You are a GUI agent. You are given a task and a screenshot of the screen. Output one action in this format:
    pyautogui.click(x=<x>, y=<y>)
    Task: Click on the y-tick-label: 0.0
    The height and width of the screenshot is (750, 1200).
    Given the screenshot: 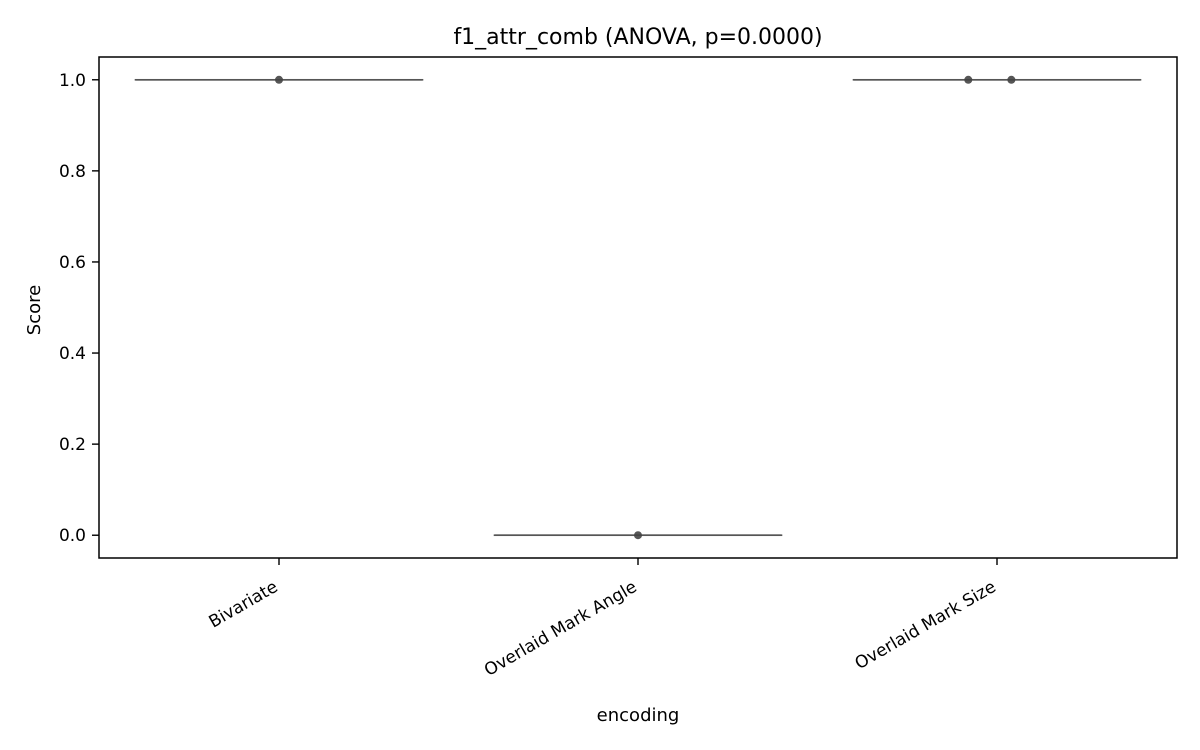 What is the action you would take?
    pyautogui.click(x=72, y=536)
    